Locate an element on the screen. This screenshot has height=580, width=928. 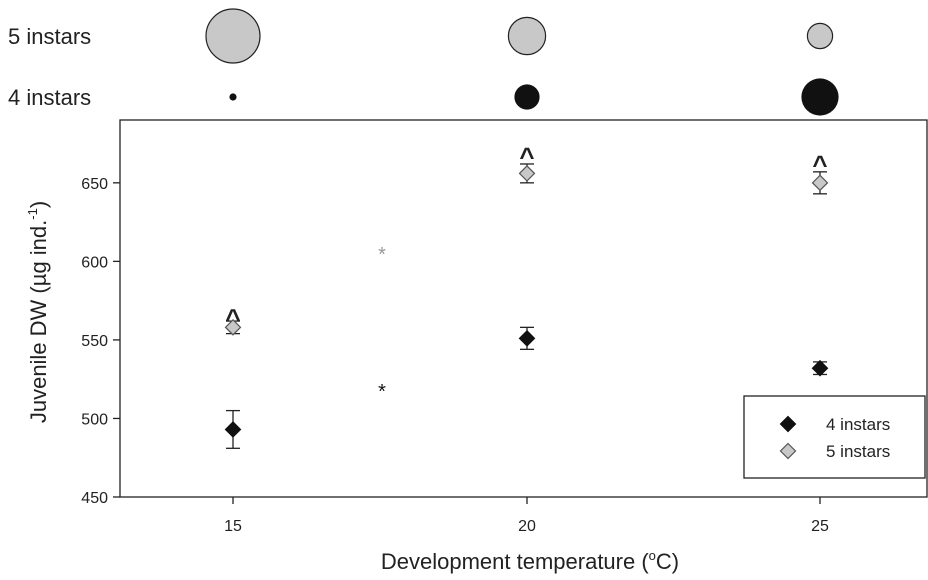
legend-label: 4 instars is located at coordinates (858, 424).